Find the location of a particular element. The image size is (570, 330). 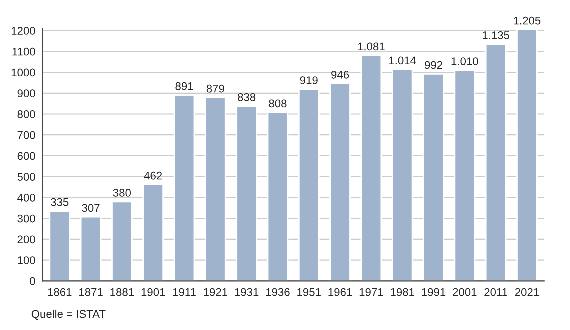

data-label: 946 is located at coordinates (341, 74).